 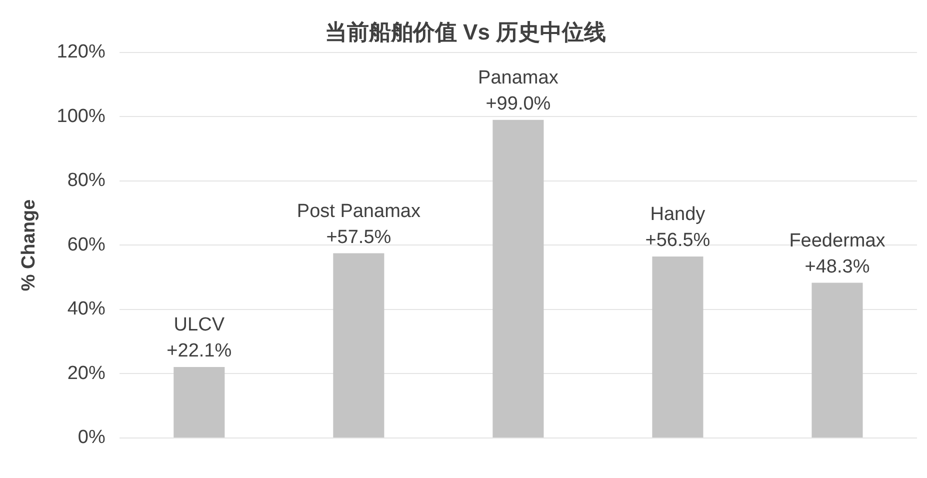 What do you see at coordinates (92, 437) in the screenshot?
I see `y-tick-label: 0%` at bounding box center [92, 437].